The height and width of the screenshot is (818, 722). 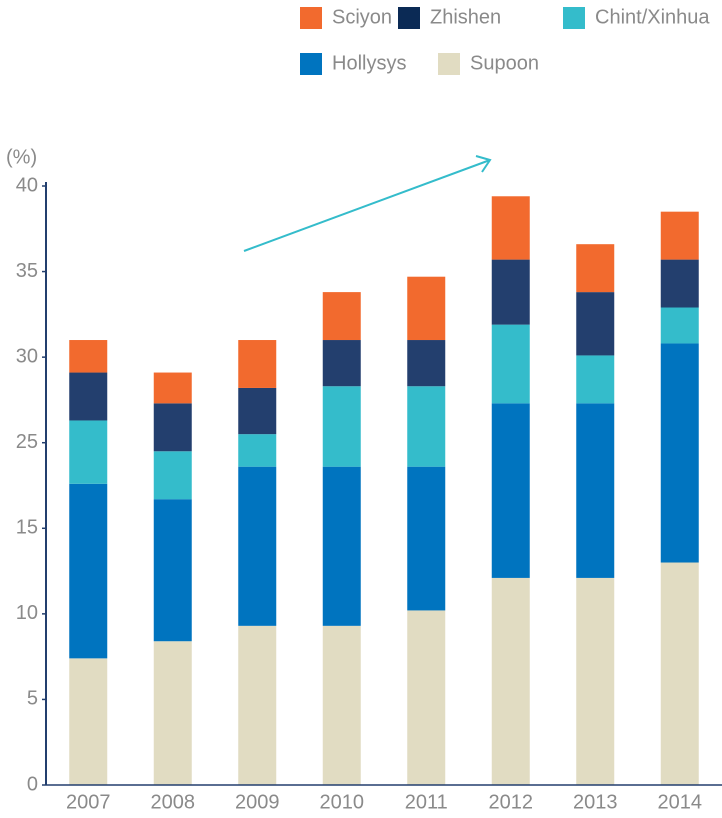 What do you see at coordinates (27, 528) in the screenshot?
I see `y-tick-label: 15` at bounding box center [27, 528].